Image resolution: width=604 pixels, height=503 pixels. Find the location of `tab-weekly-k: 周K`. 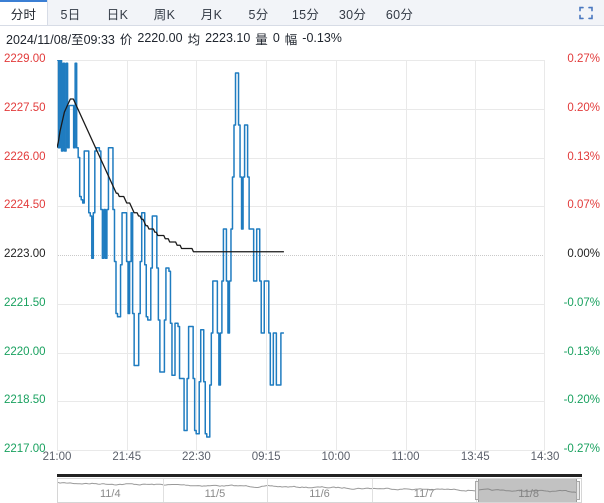

tab-weekly-k: 周K is located at coordinates (164, 12).